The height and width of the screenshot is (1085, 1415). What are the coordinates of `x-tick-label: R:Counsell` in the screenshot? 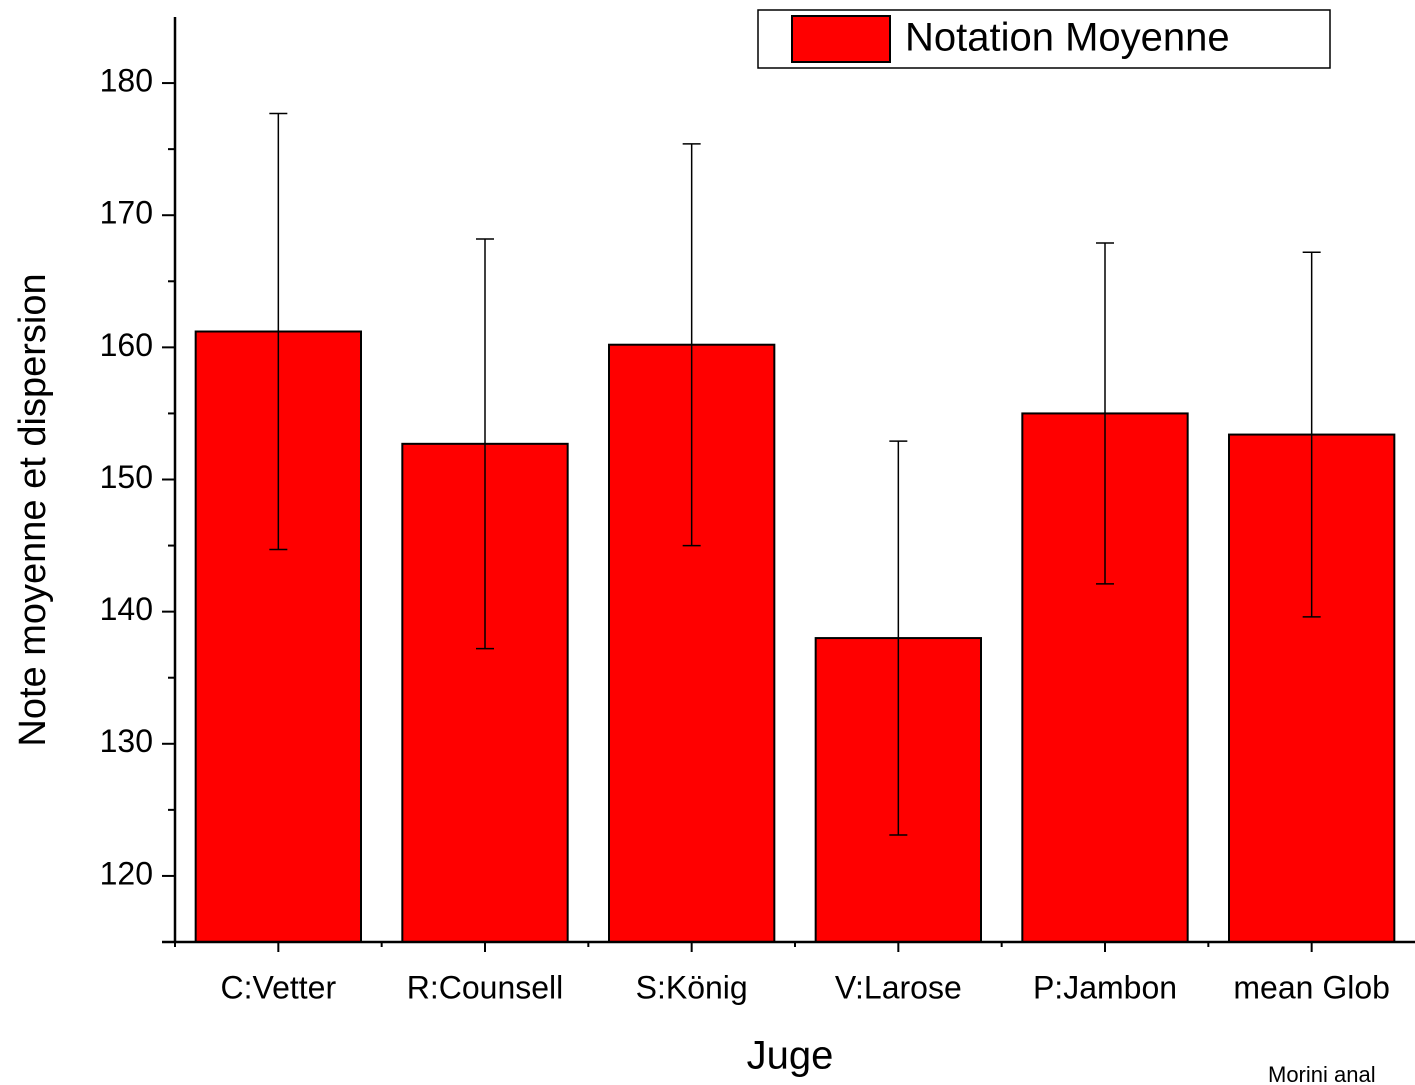 It's located at (485, 987).